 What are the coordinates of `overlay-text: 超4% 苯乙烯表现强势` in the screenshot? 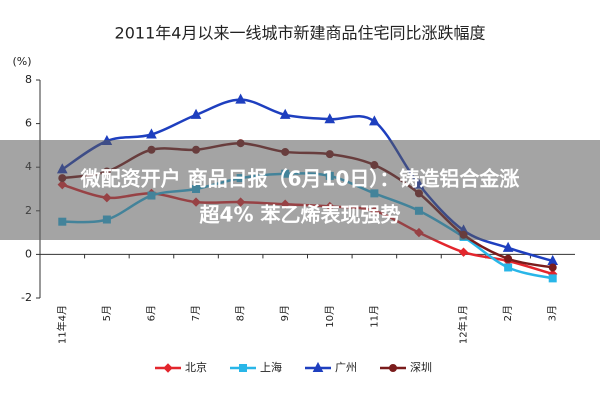 It's located at (300, 215).